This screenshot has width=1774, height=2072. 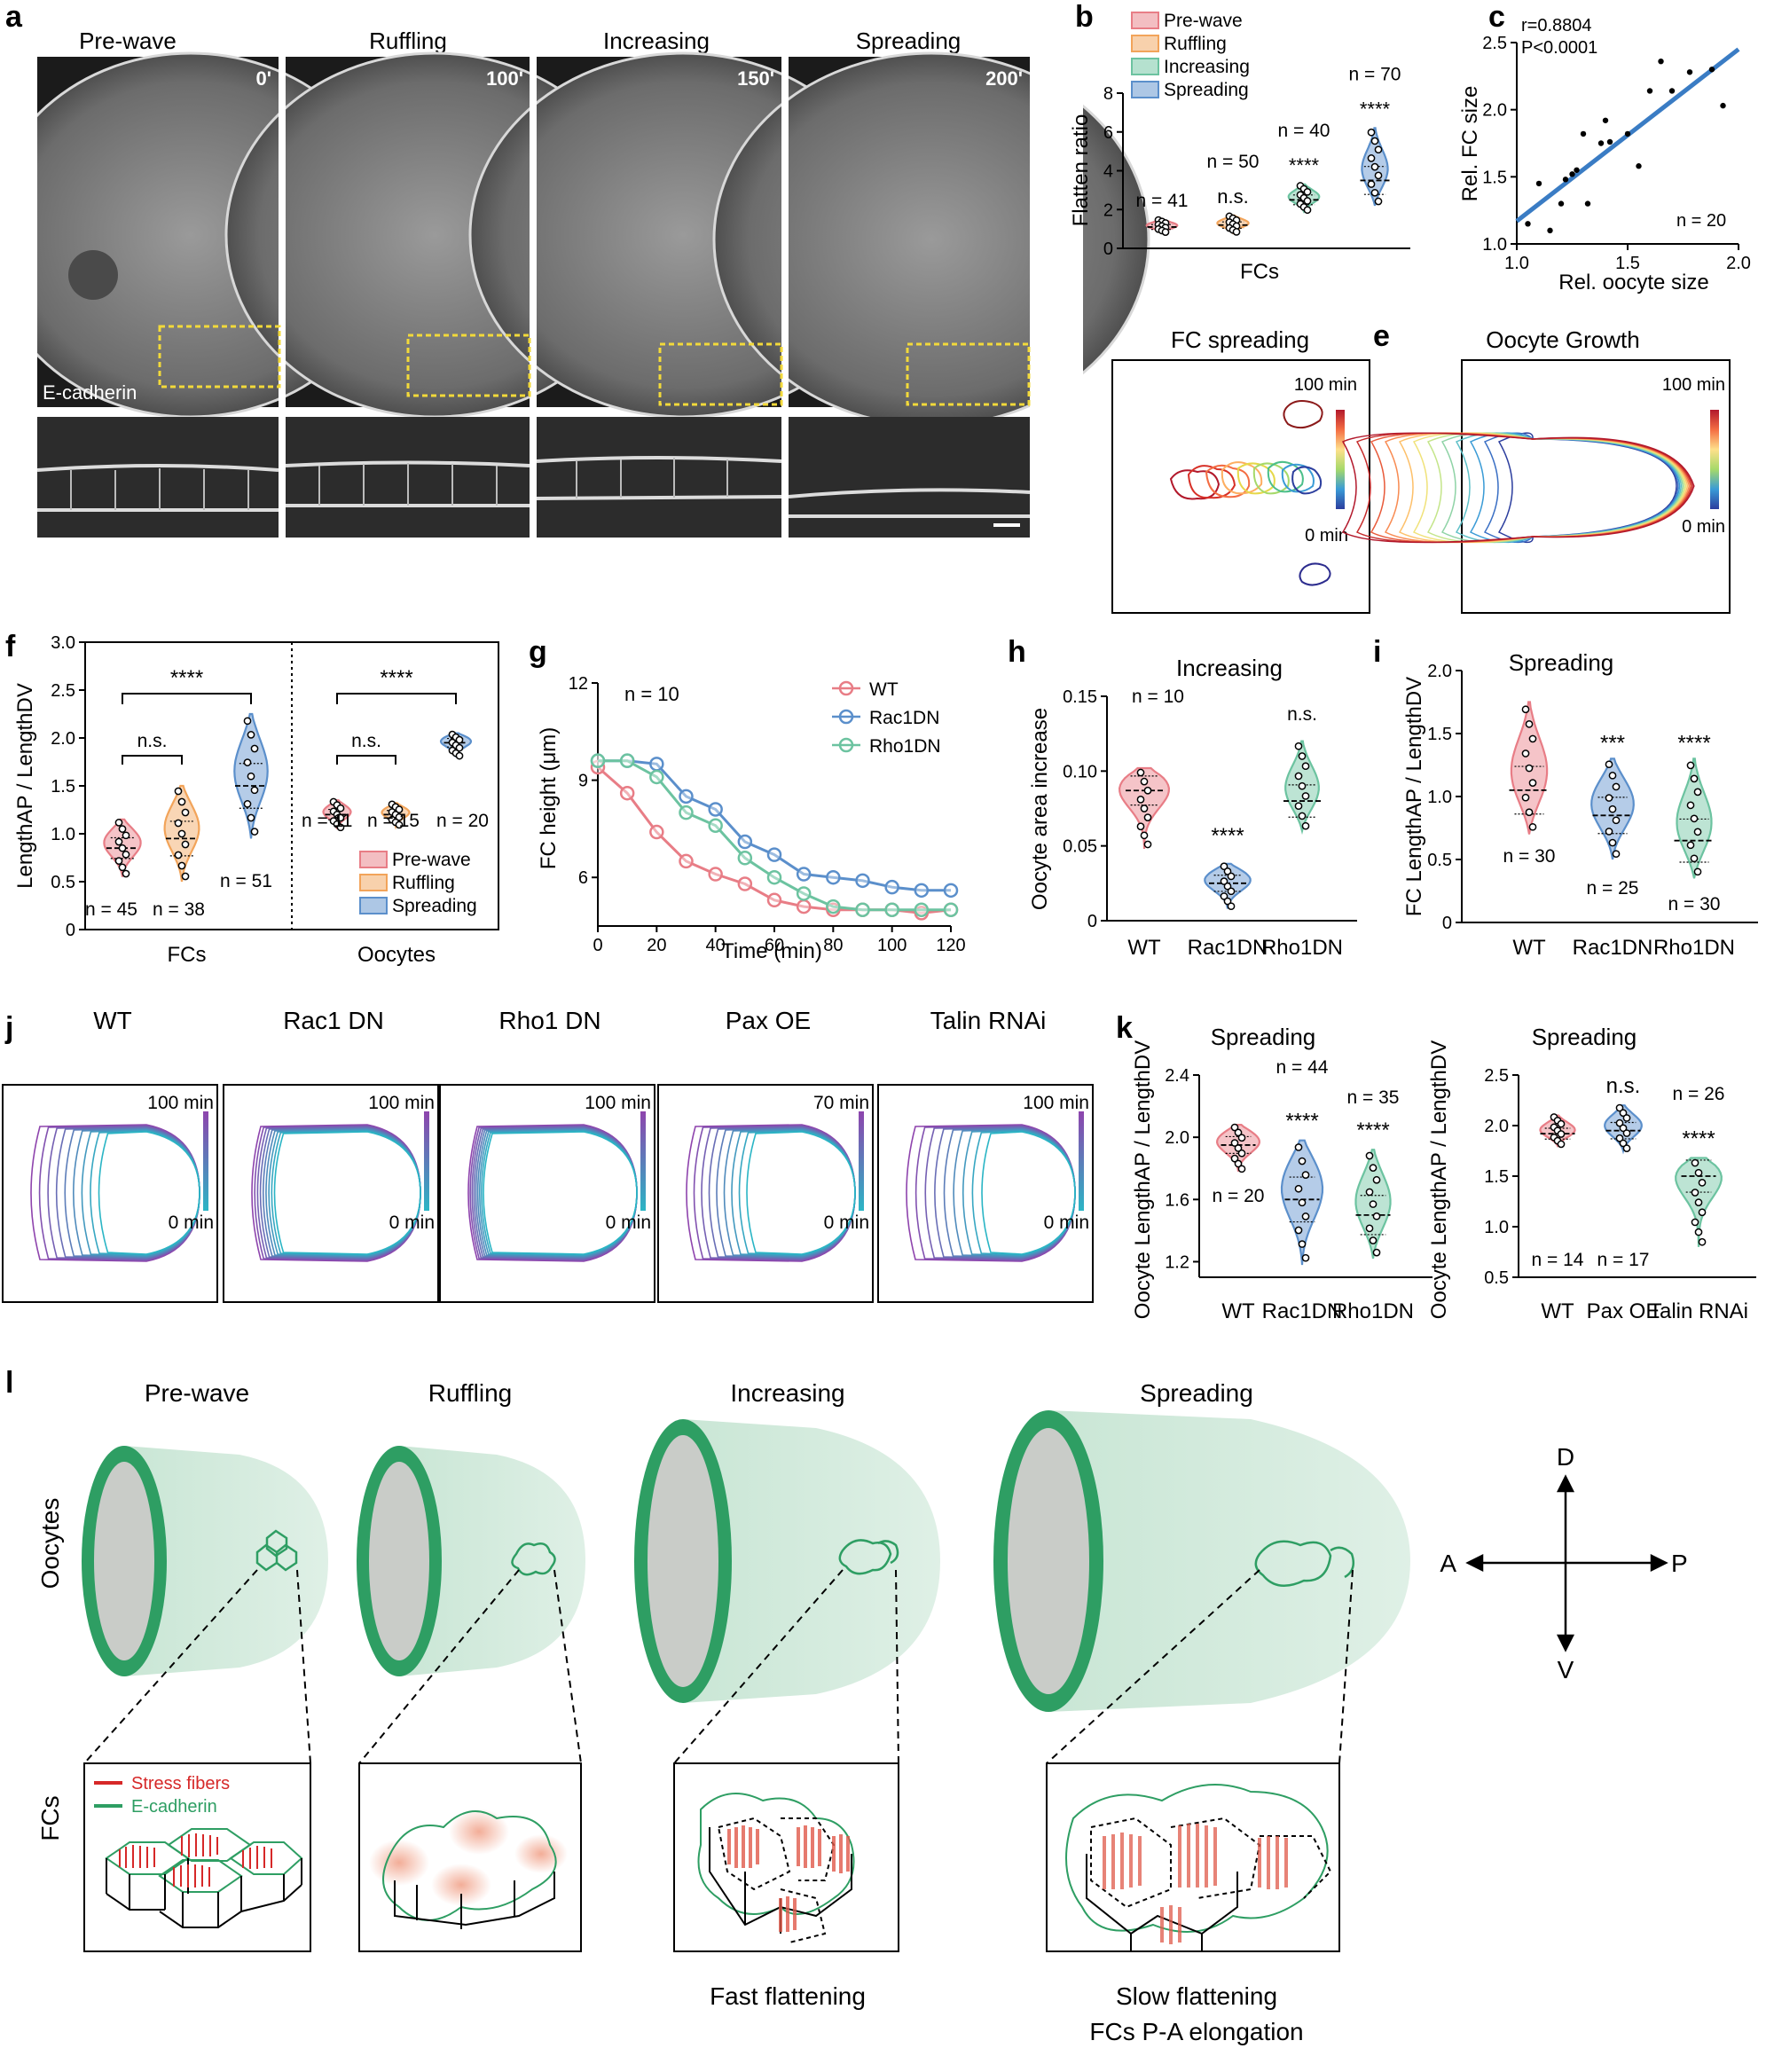 What do you see at coordinates (1177, 1262) in the screenshot?
I see `k1-ytick-label: 1.2` at bounding box center [1177, 1262].